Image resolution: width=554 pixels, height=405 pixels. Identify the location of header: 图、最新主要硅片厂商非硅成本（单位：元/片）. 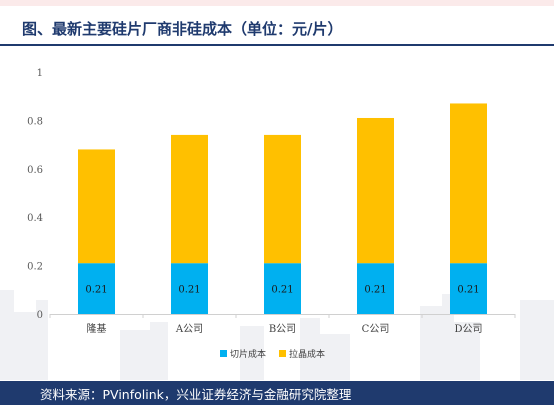
(277, 26).